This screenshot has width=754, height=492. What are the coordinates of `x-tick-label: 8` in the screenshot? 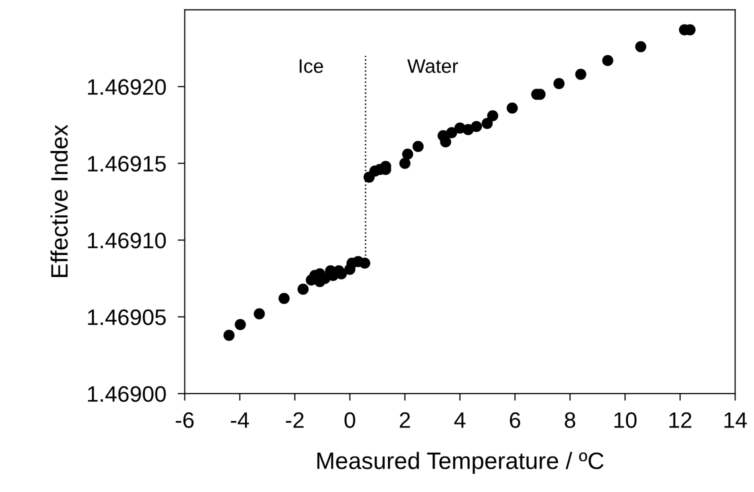 It's located at (570, 420).